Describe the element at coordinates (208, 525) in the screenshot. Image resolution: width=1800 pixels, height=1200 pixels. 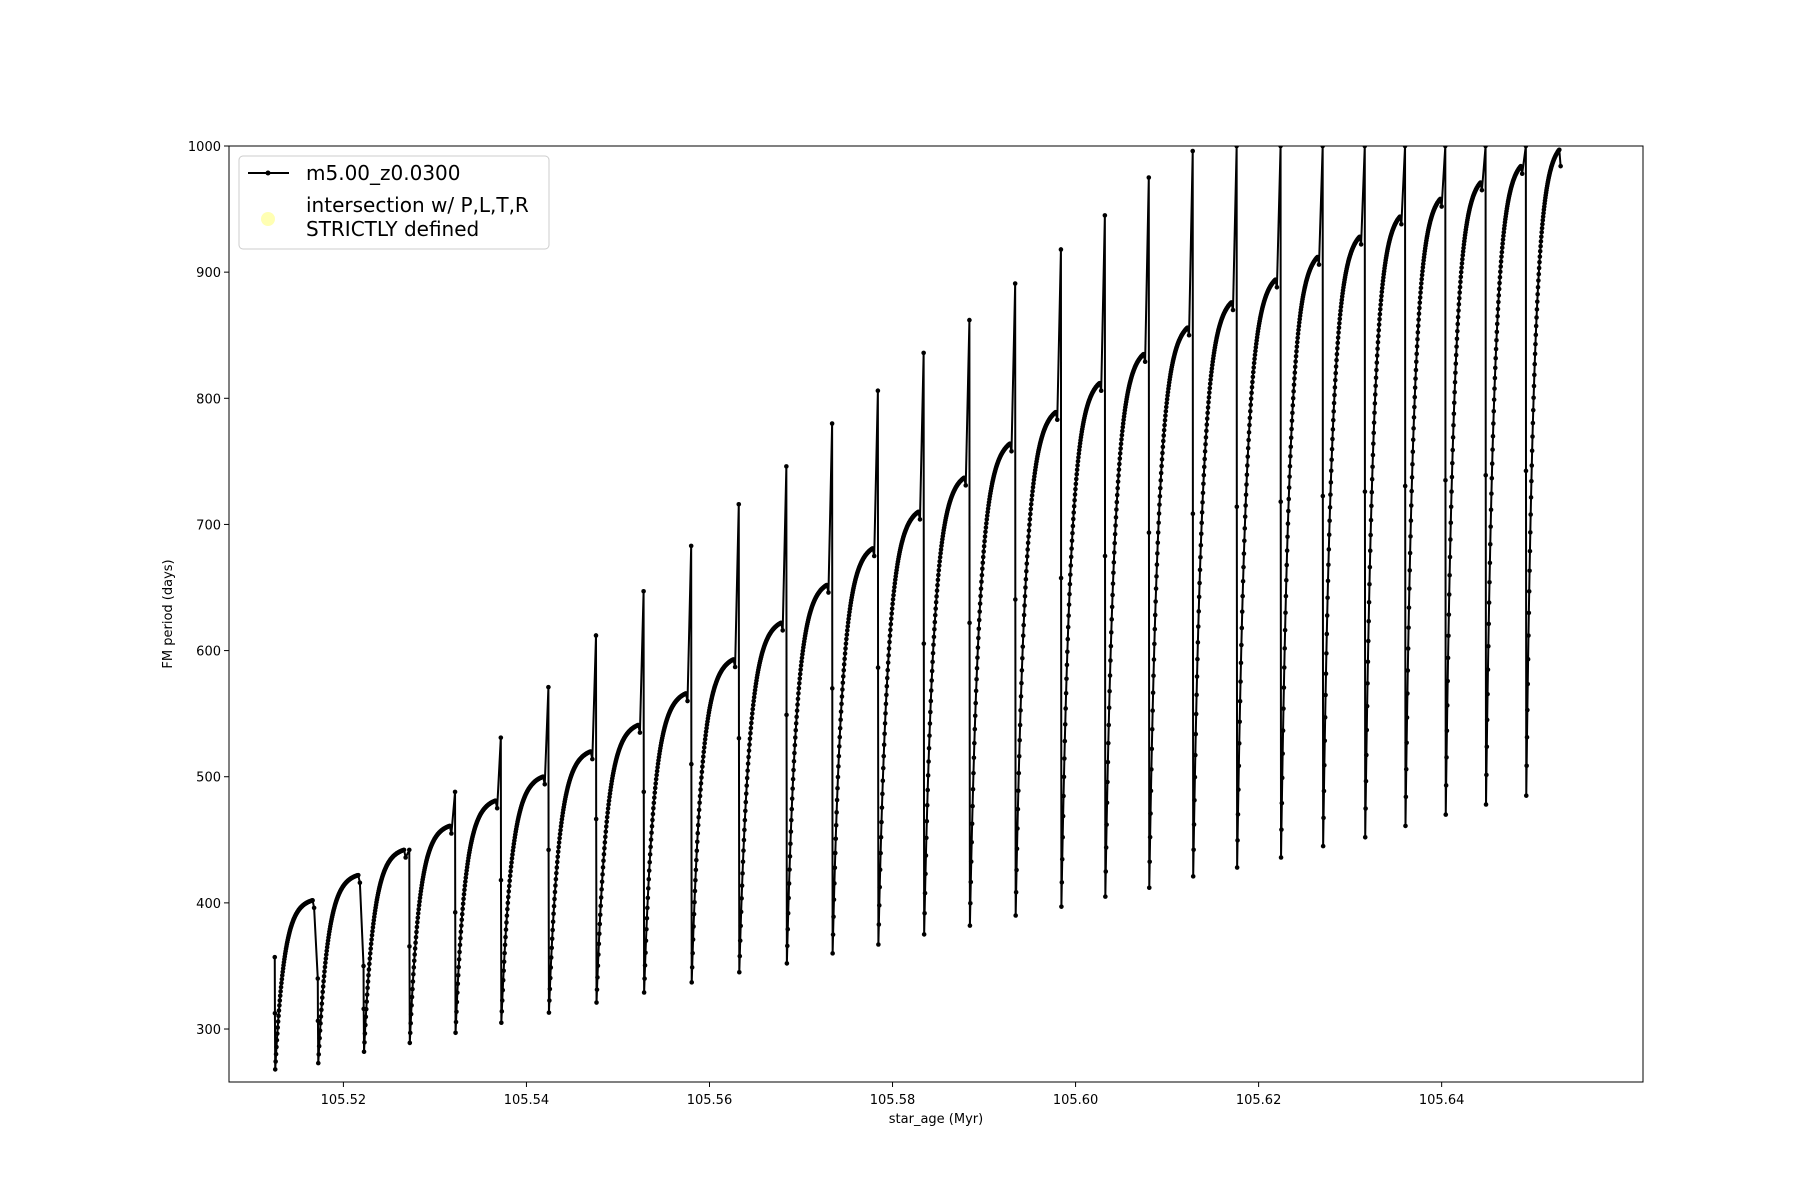
I see `y-tick-label: 700` at that location.